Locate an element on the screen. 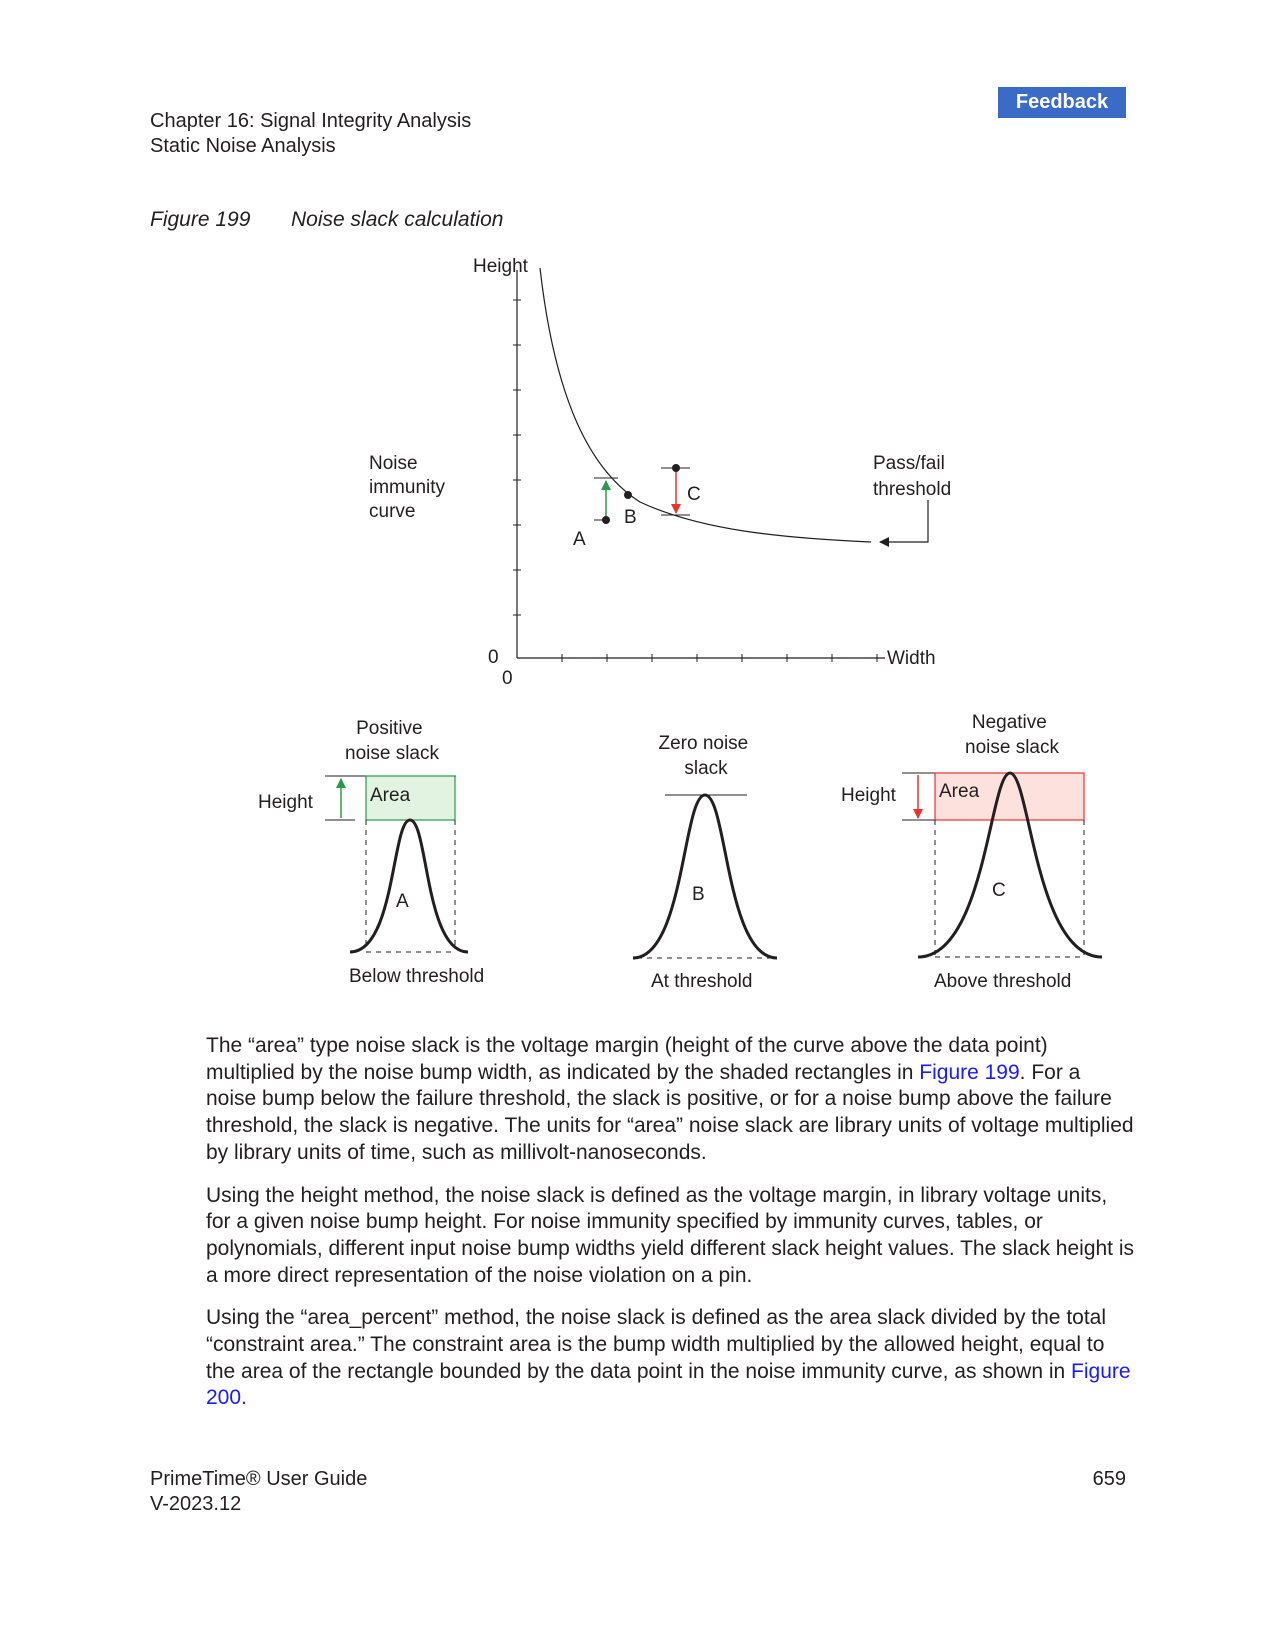  figure-caption: Figure 199 Noise slack calculation is located at coordinates (326, 220).